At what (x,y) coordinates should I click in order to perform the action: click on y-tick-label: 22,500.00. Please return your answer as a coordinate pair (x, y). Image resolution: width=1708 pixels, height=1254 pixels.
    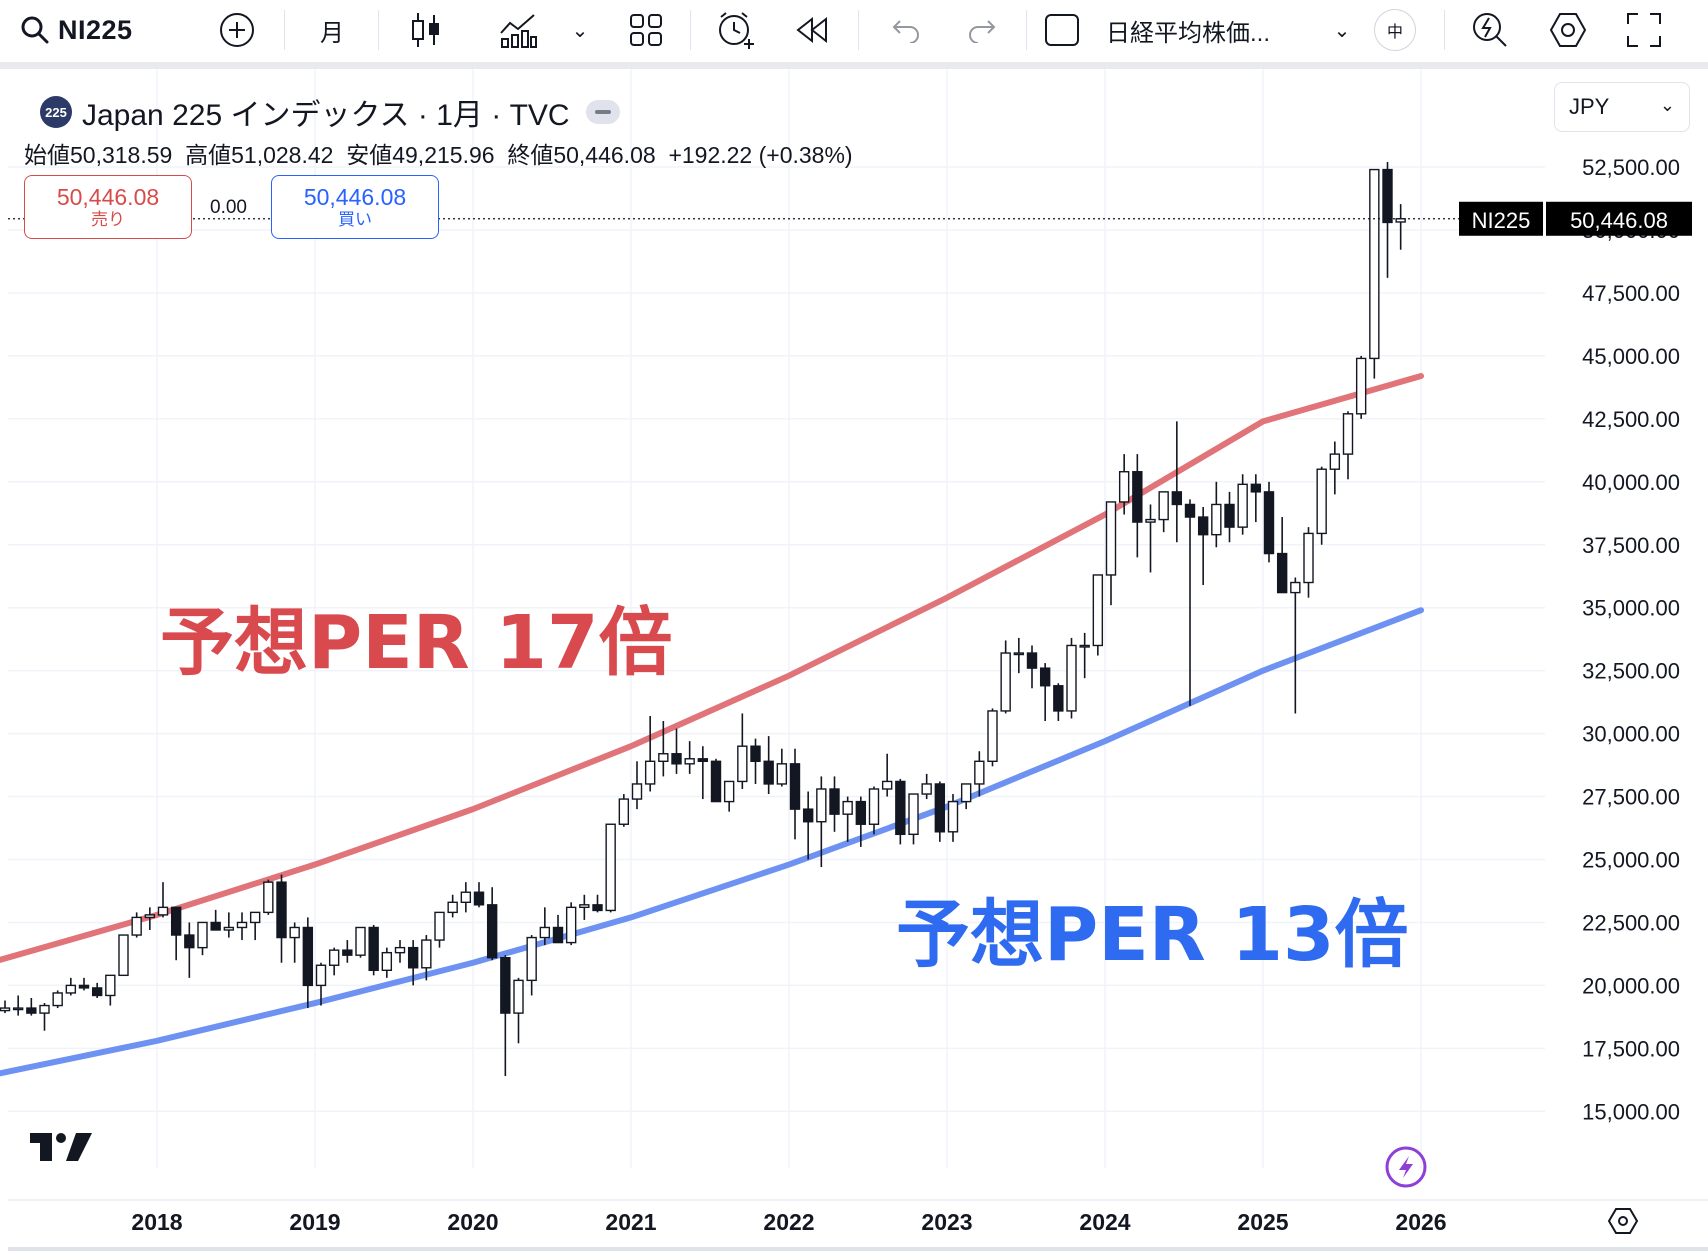
    Looking at the image, I should click on (1631, 922).